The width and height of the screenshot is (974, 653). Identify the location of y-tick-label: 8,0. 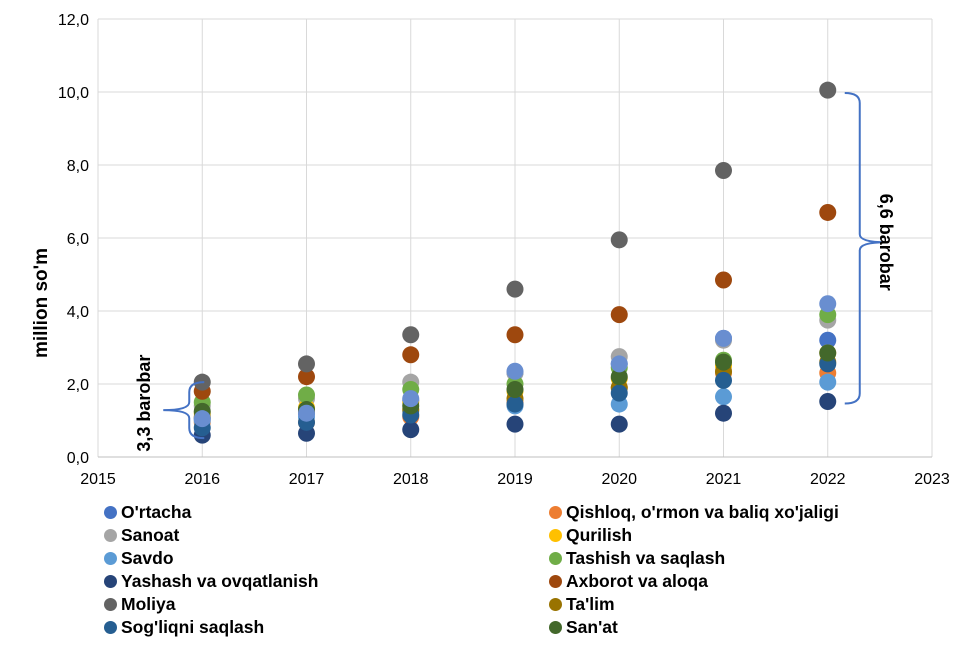
(78, 166).